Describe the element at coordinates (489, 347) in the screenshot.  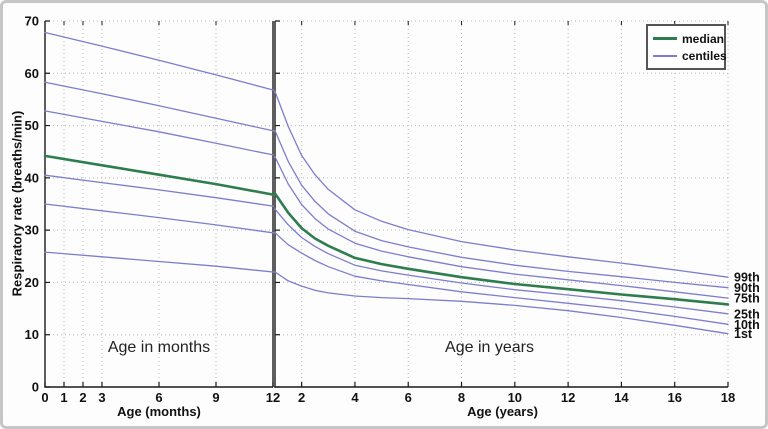
I see `annotation-age-in-years: Age in years` at that location.